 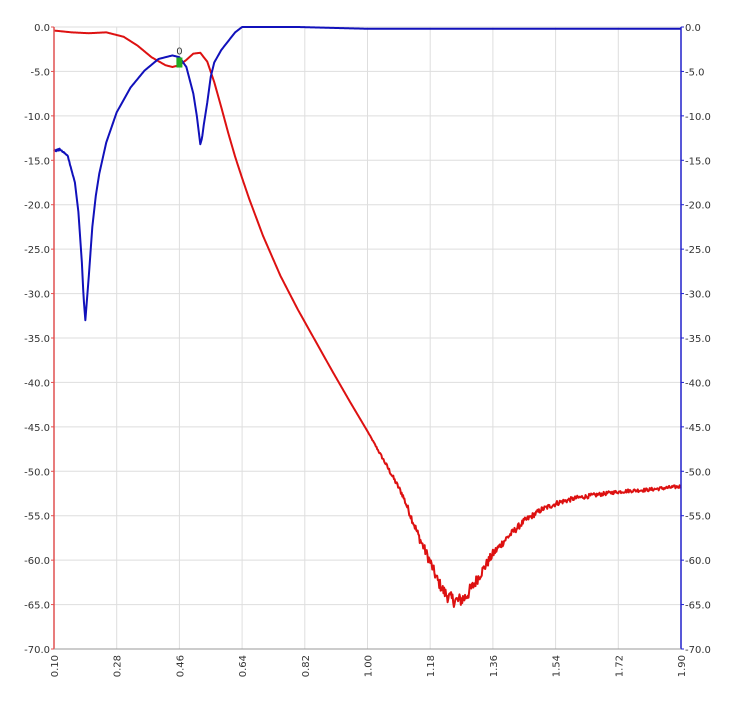 What do you see at coordinates (37, 561) in the screenshot?
I see `y-tick-label-left: -60.0` at bounding box center [37, 561].